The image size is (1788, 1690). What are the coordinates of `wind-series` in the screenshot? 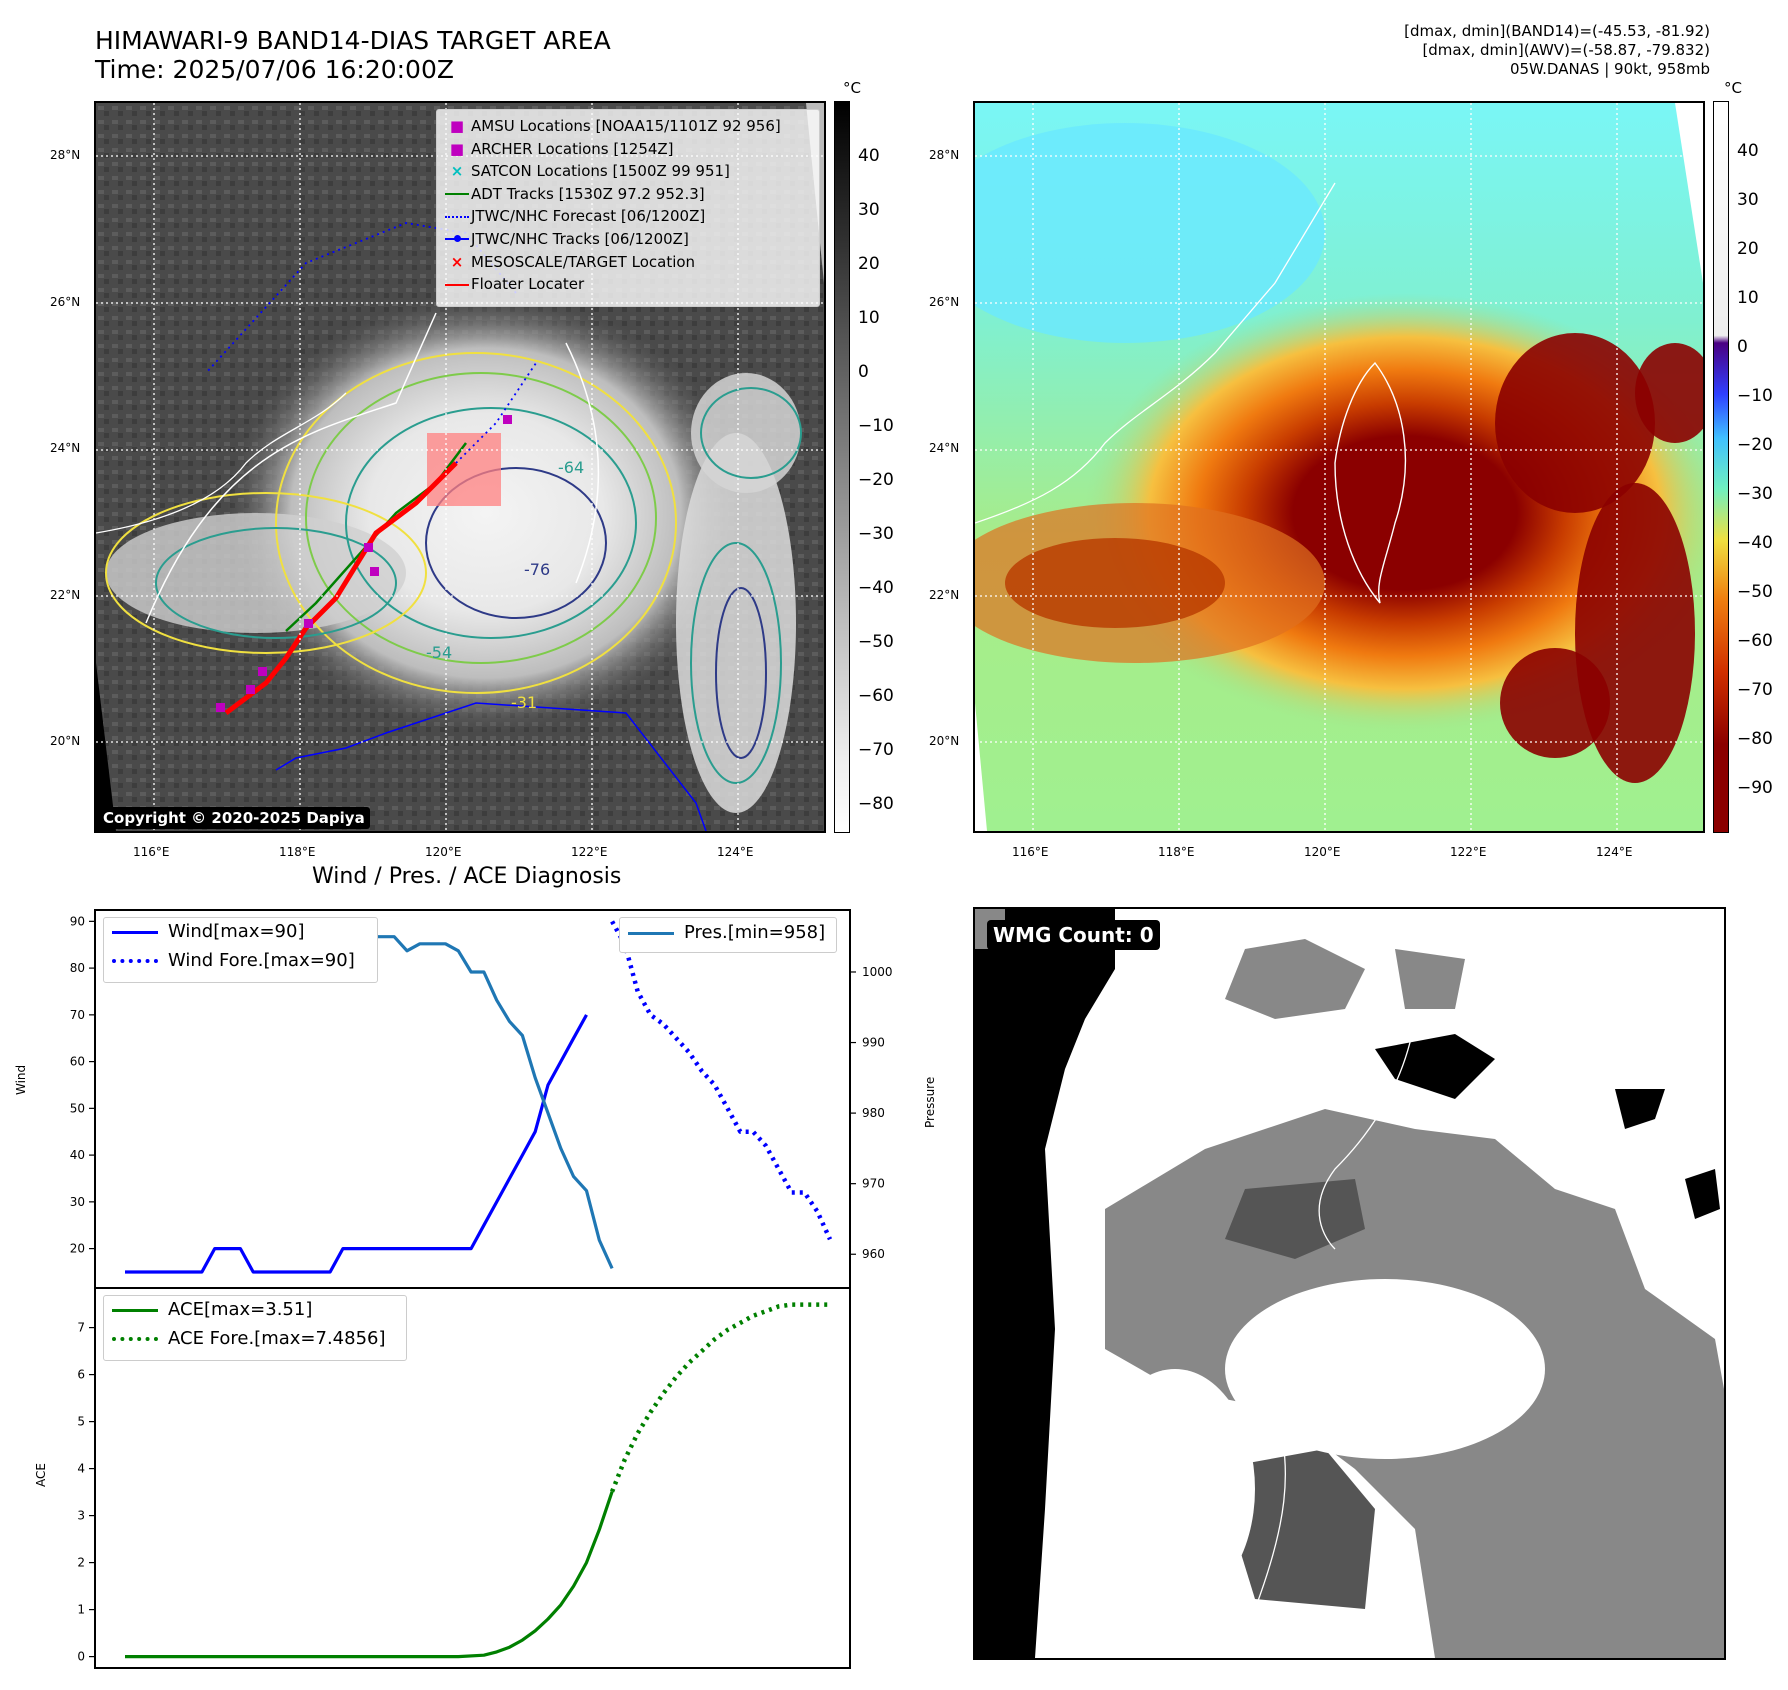 It's located at (479, 1097).